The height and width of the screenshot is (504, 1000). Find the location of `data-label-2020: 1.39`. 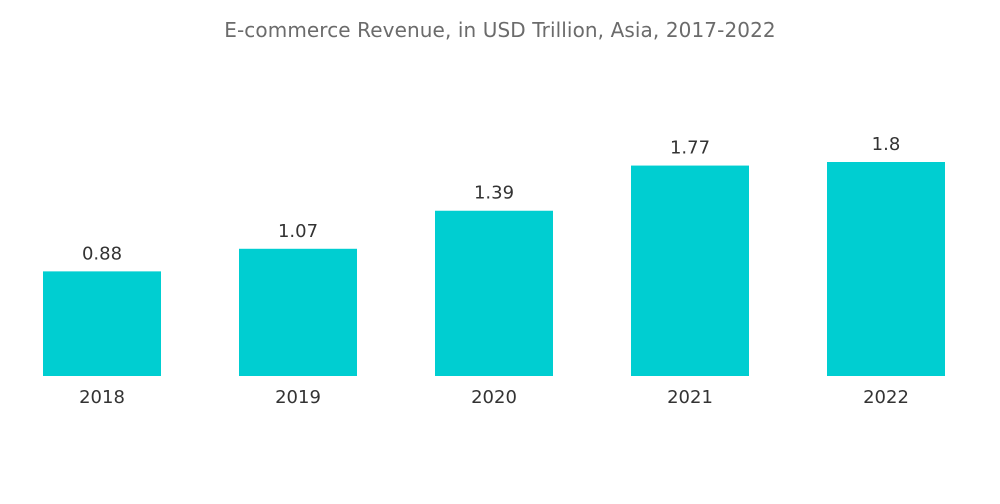

data-label-2020: 1.39 is located at coordinates (494, 193).